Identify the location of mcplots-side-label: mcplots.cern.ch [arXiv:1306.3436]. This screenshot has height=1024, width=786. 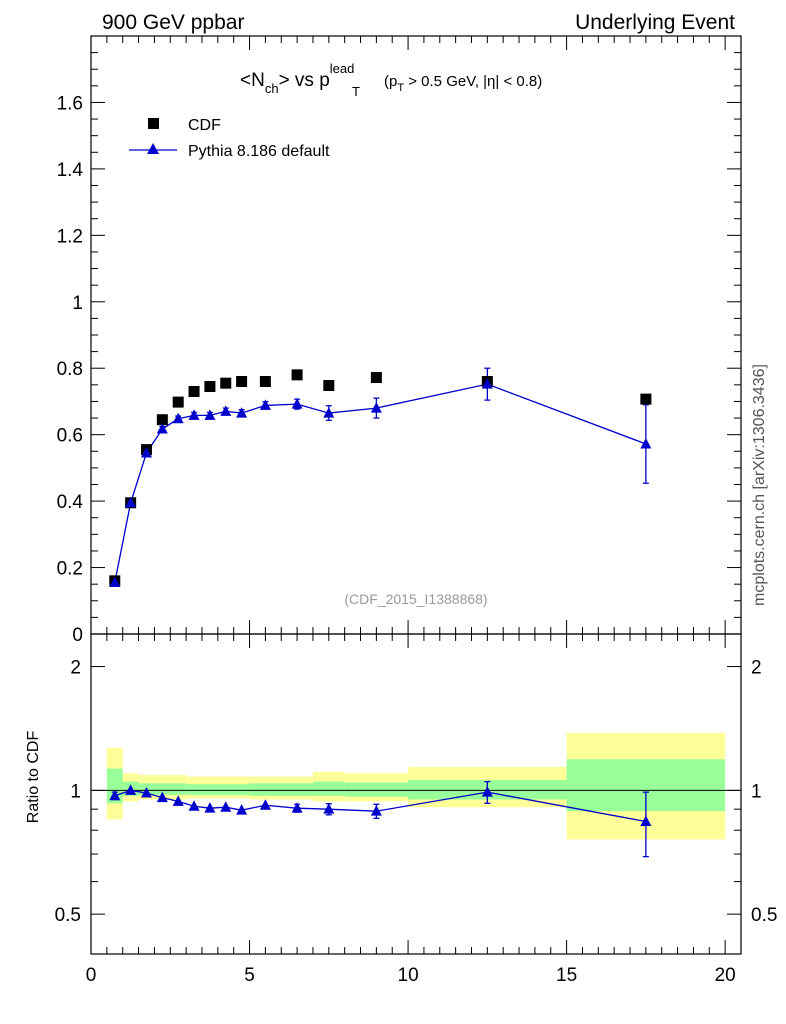
(759, 485).